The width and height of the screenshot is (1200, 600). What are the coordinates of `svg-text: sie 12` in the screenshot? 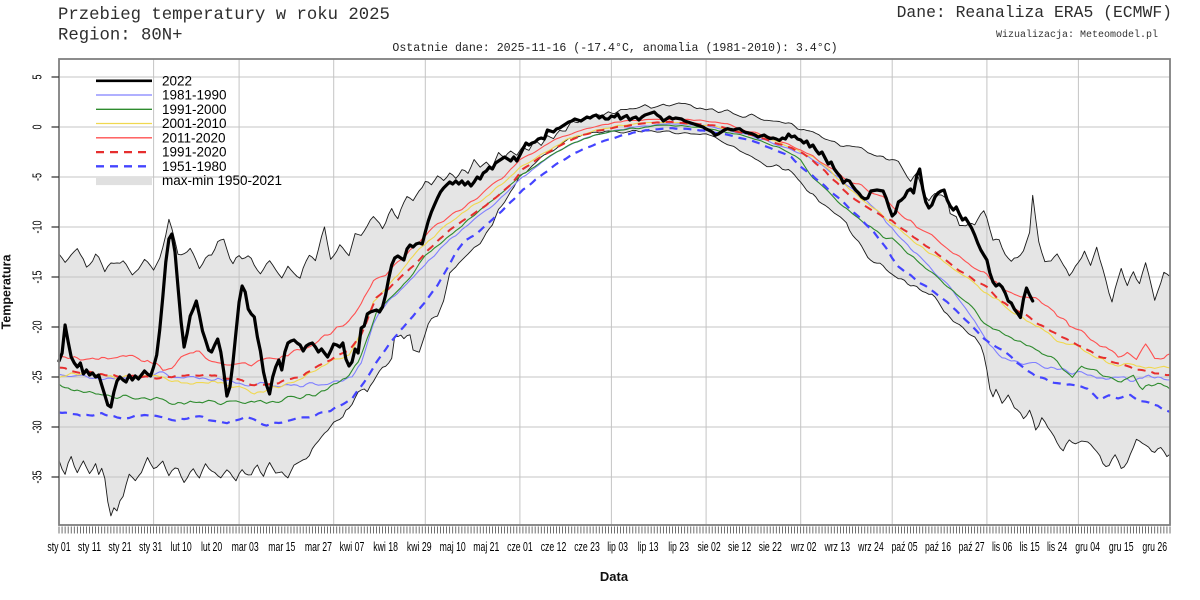 It's located at (739, 546).